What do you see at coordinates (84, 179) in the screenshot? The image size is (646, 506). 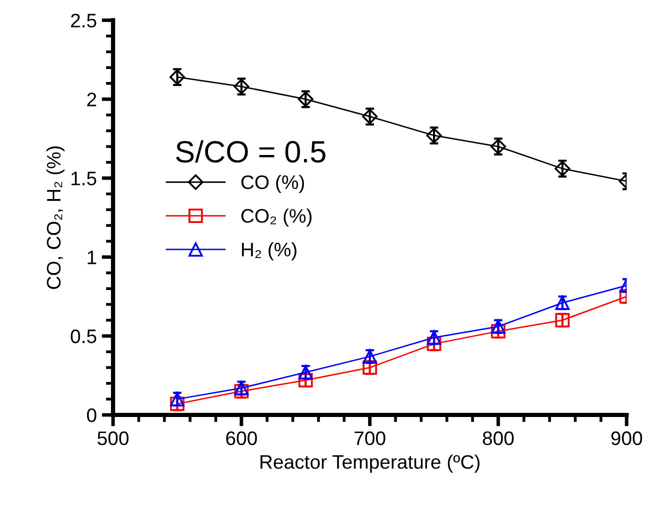 I see `y-tick-label: 1.5` at bounding box center [84, 179].